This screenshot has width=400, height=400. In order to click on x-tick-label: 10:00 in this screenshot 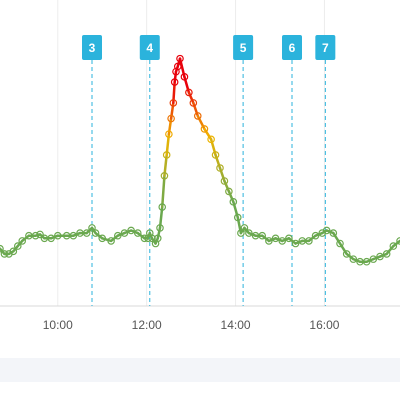, I will do `click(58, 325)`.